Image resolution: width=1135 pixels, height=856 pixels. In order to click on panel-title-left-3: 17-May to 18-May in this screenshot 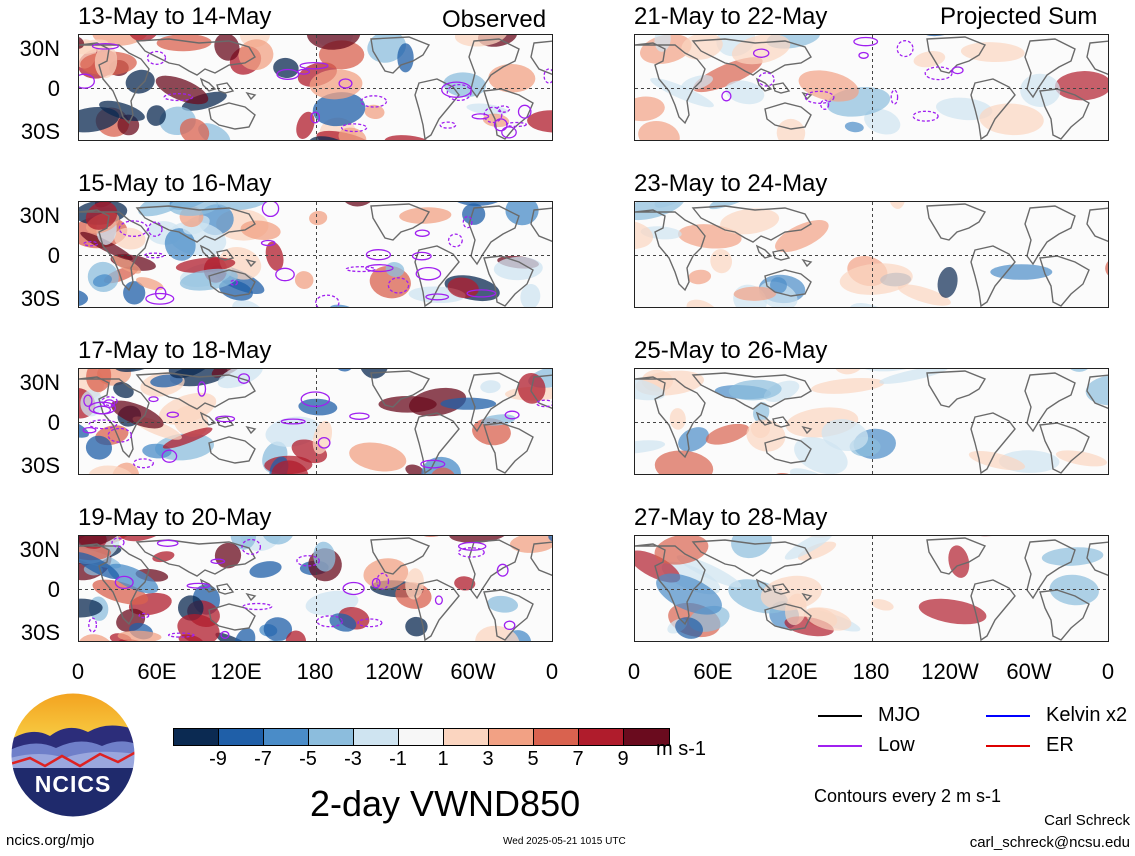, I will do `click(175, 350)`.